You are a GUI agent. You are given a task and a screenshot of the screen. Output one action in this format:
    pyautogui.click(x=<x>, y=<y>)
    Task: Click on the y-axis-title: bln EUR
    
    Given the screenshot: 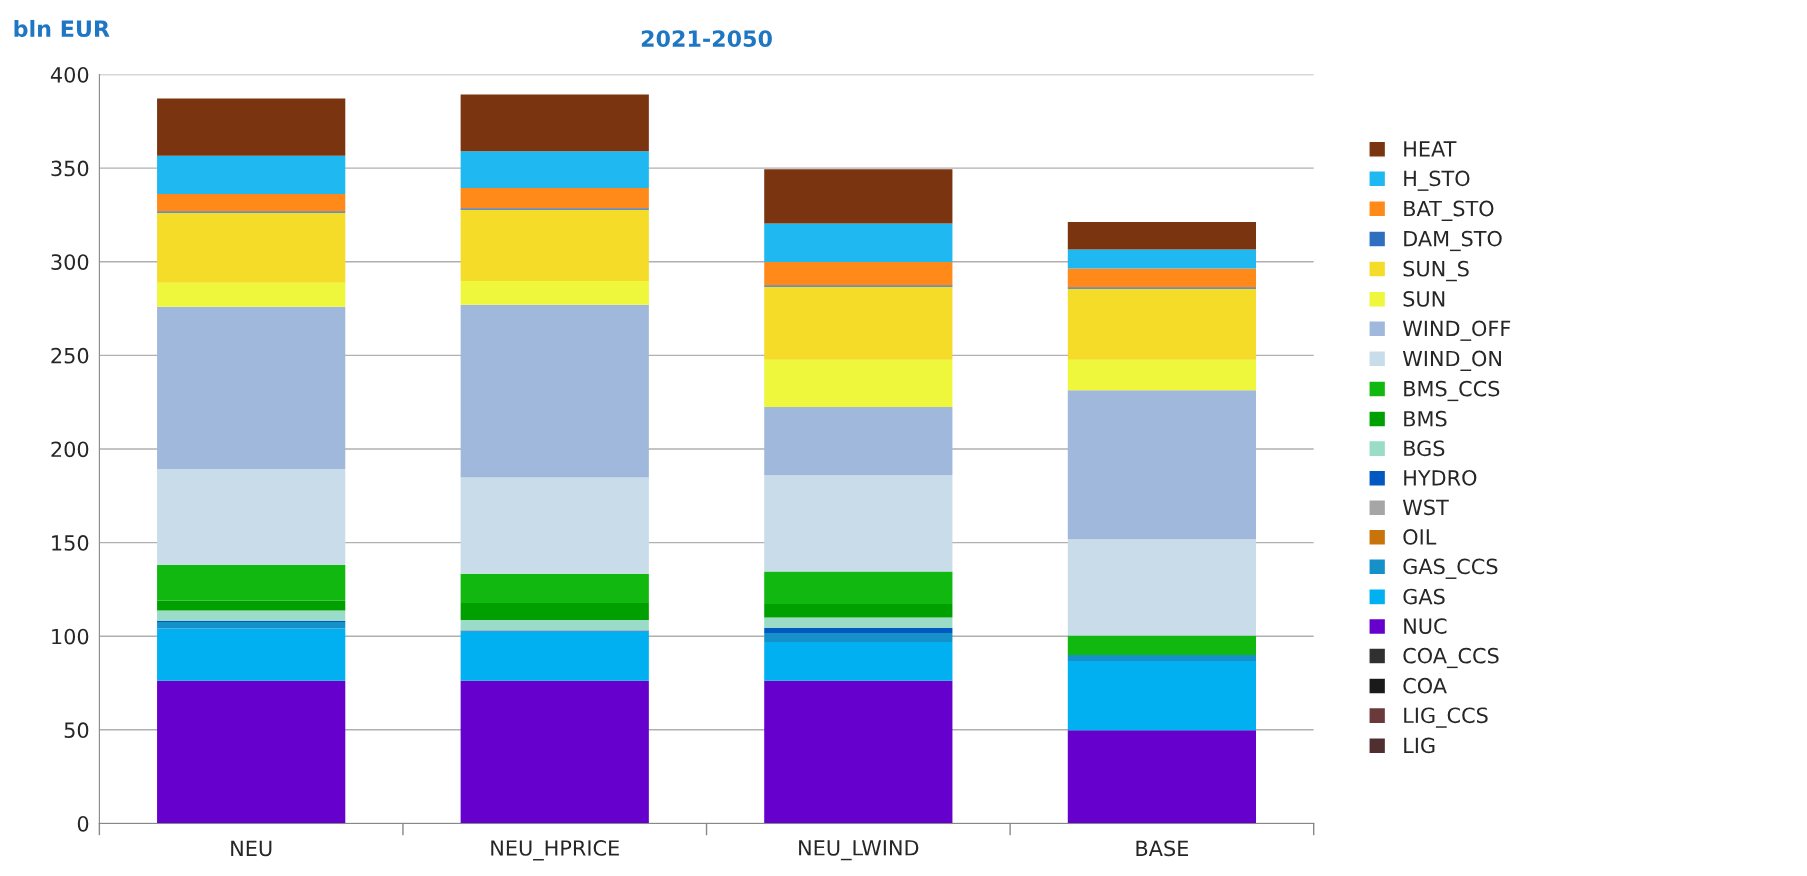 What is the action you would take?
    pyautogui.click(x=62, y=28)
    